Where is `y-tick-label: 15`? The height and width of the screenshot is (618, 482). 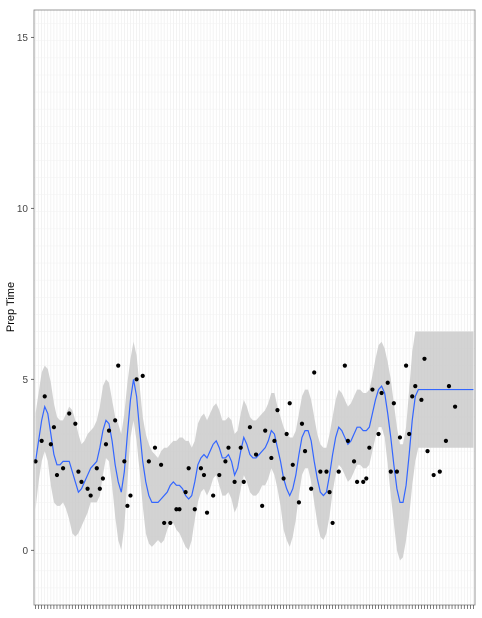
y-tick-label: 15 is located at coordinates (23, 38).